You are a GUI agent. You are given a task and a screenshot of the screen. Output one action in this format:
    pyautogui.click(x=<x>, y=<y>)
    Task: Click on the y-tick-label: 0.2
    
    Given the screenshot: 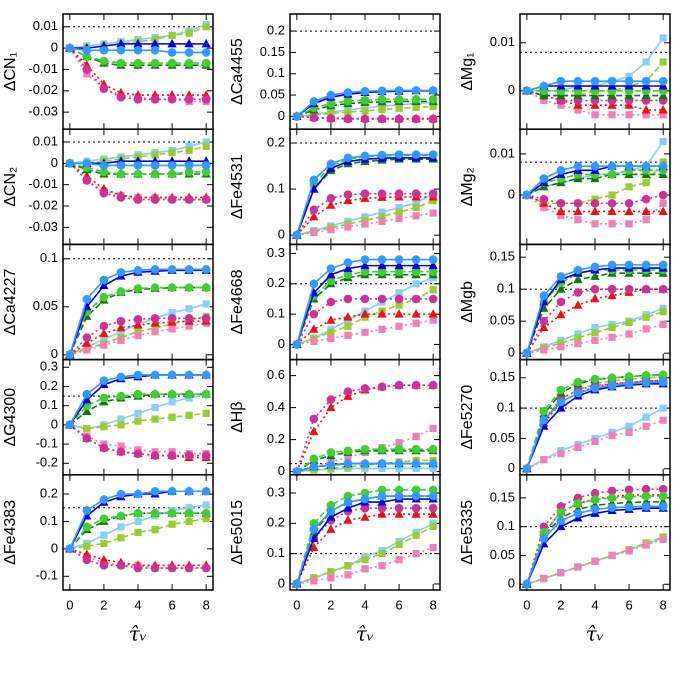 What is the action you would take?
    pyautogui.click(x=49, y=492)
    